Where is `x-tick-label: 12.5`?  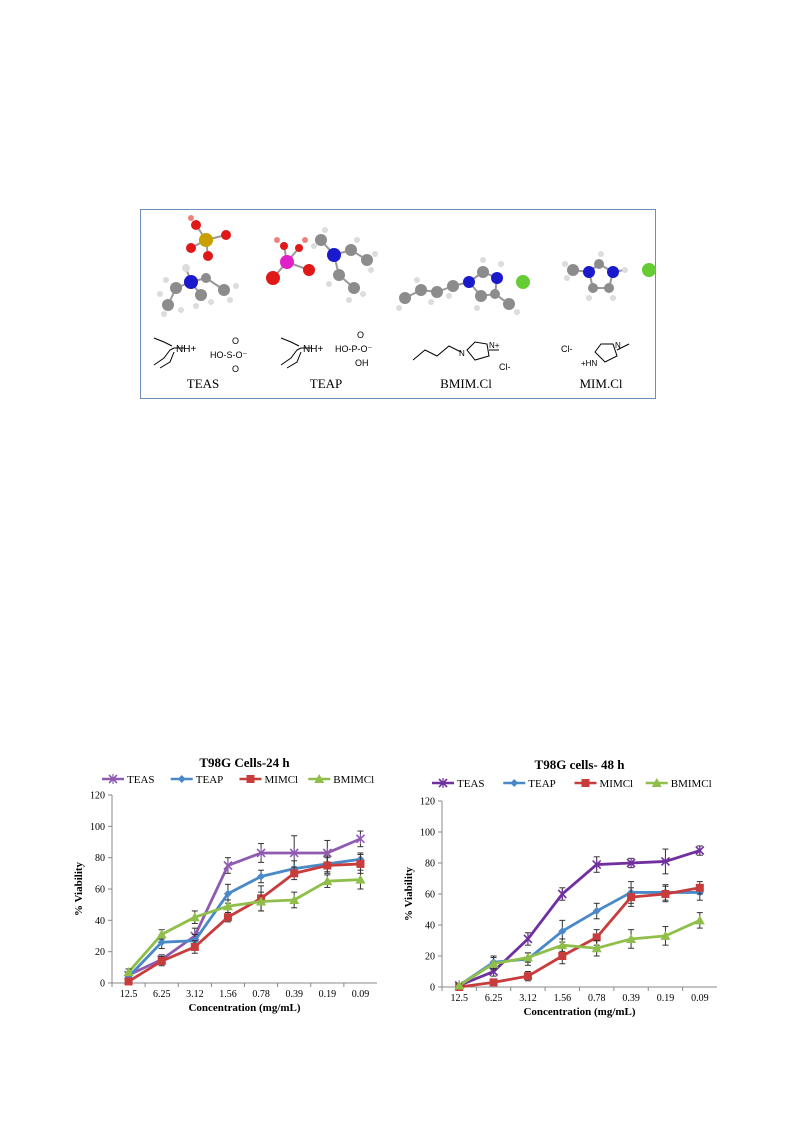 x-tick-label: 12.5 is located at coordinates (459, 998).